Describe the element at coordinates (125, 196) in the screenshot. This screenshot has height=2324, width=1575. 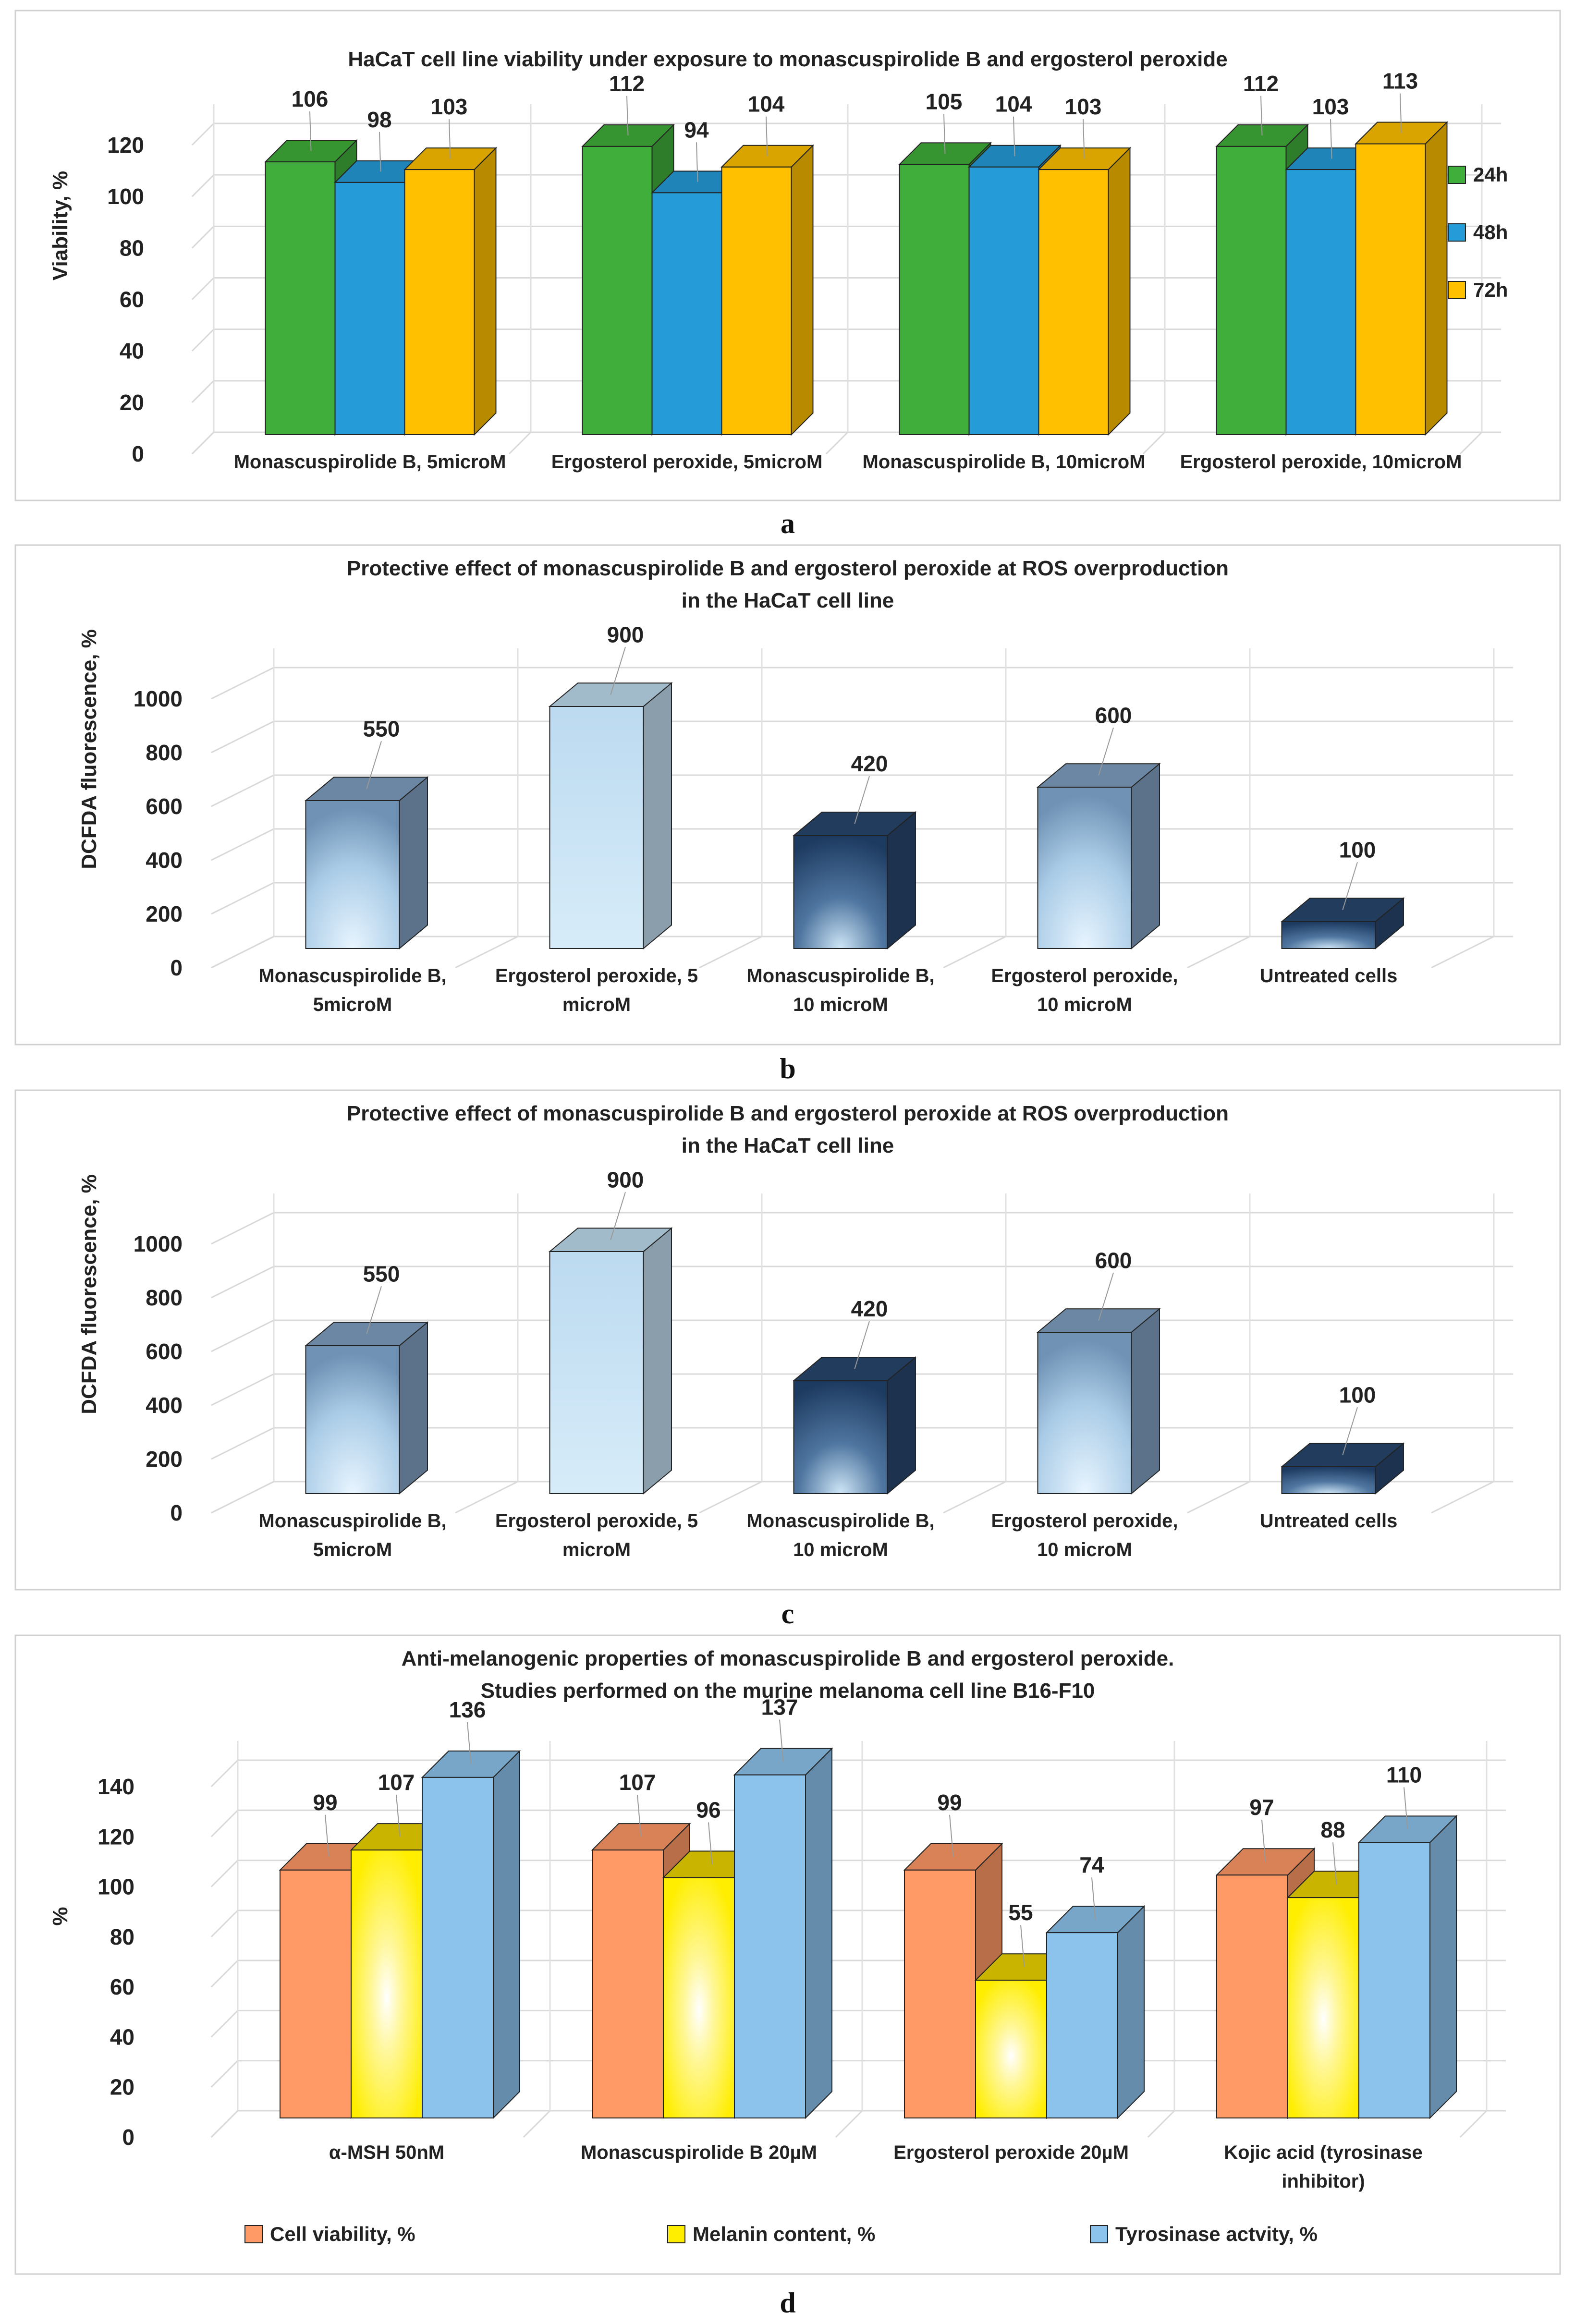
I see `panel-a-y-tick: 100` at that location.